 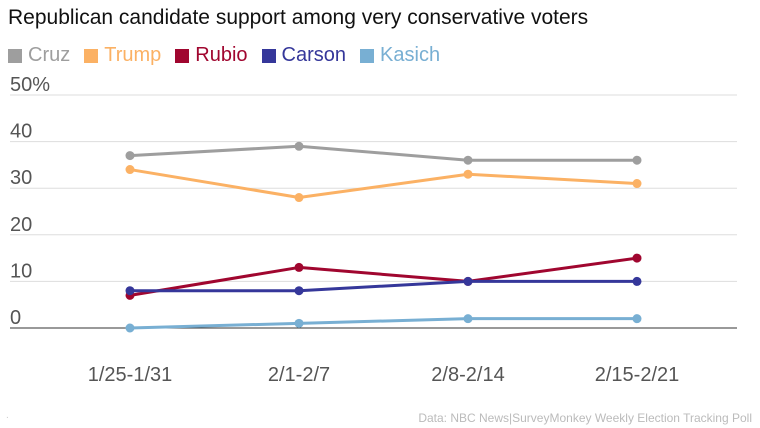 I want to click on x-tick-label: 2/8-2/14, so click(x=467, y=375).